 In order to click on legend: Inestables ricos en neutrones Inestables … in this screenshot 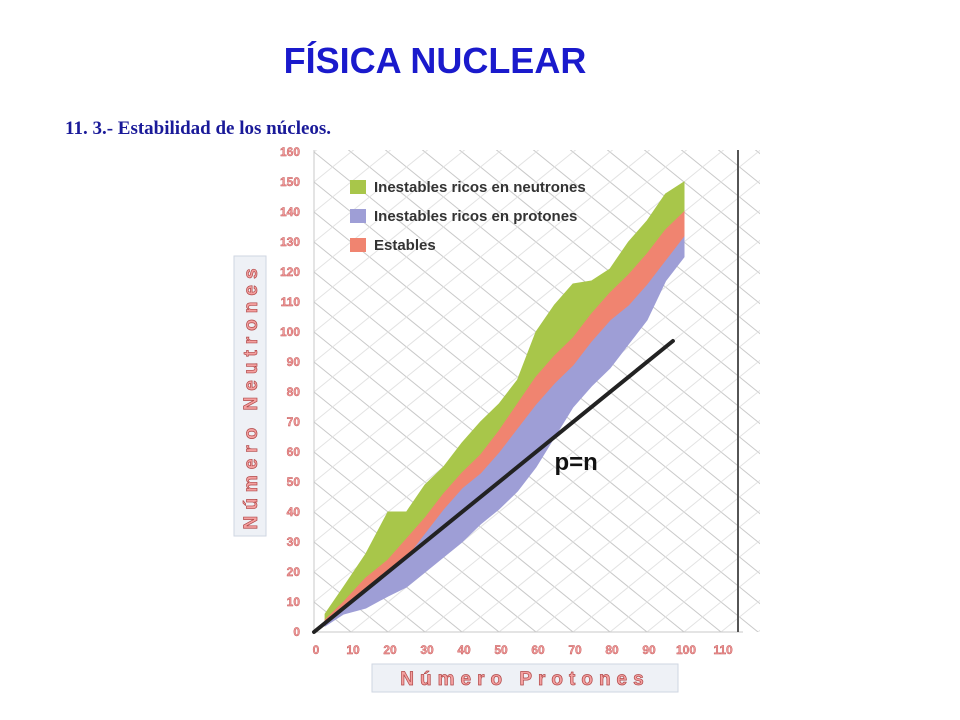, I will do `click(468, 216)`.